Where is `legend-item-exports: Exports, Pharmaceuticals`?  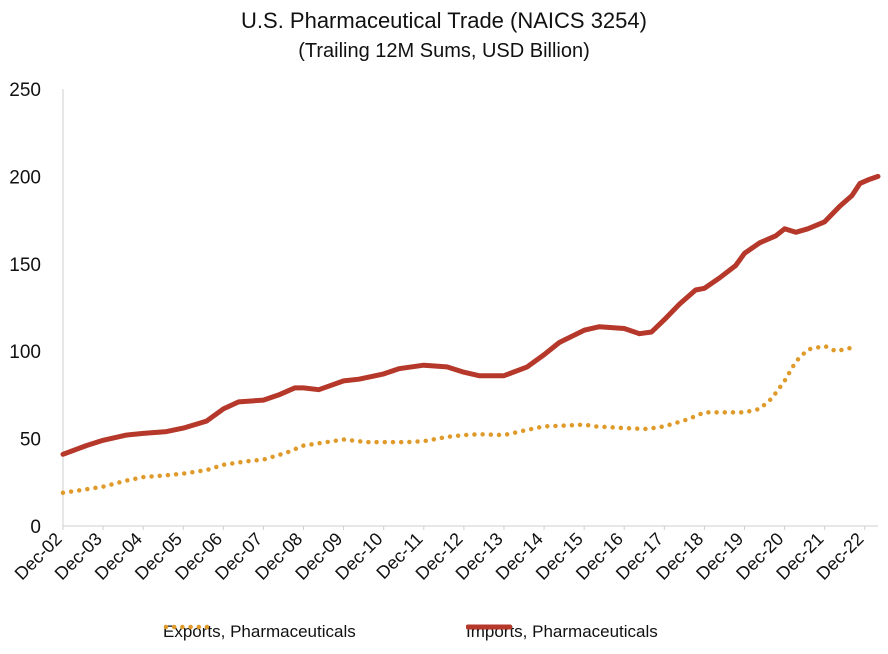
legend-item-exports: Exports, Pharmaceuticals is located at coordinates (259, 632).